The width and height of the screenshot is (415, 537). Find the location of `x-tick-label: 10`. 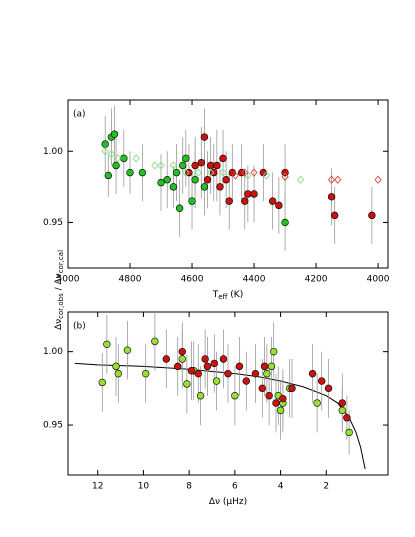

x-tick-label: 10 is located at coordinates (144, 487).